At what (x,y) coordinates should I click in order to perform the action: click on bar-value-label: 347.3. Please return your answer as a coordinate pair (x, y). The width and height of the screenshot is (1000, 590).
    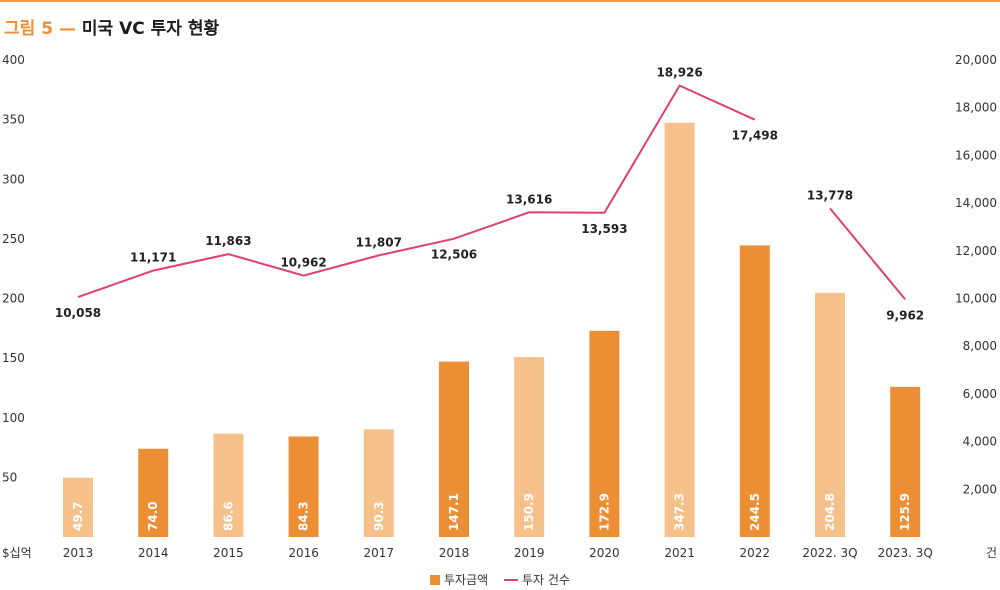
    Looking at the image, I should click on (680, 512).